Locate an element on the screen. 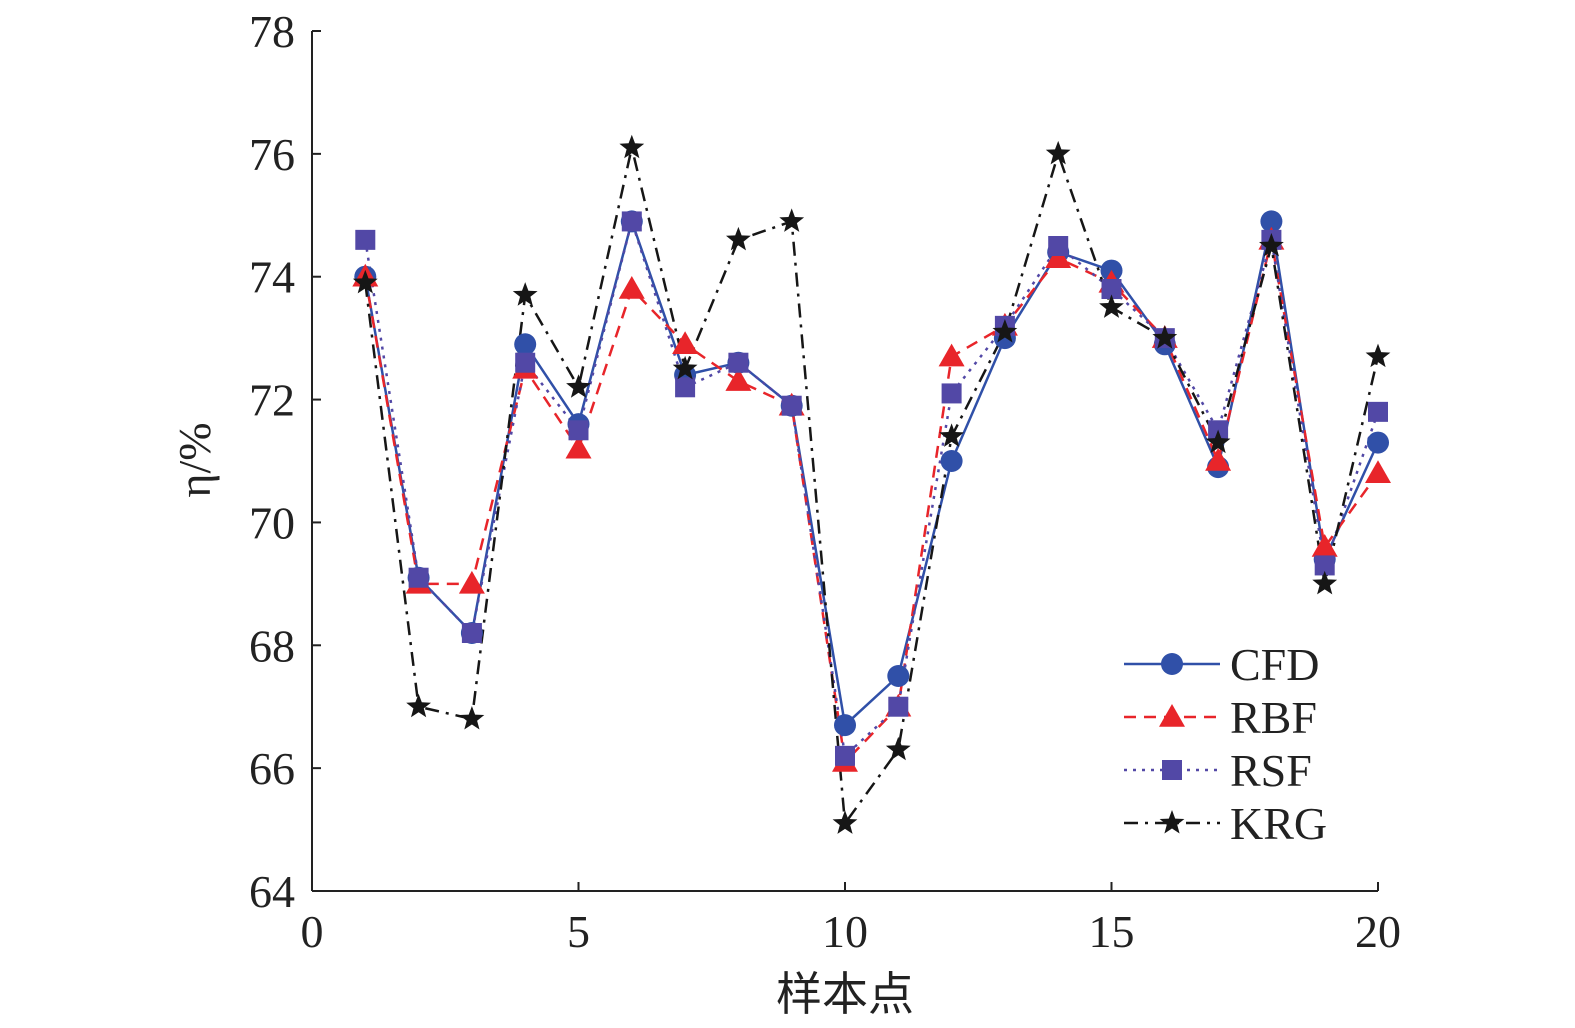  legend-marker-rbf is located at coordinates (1172, 715).